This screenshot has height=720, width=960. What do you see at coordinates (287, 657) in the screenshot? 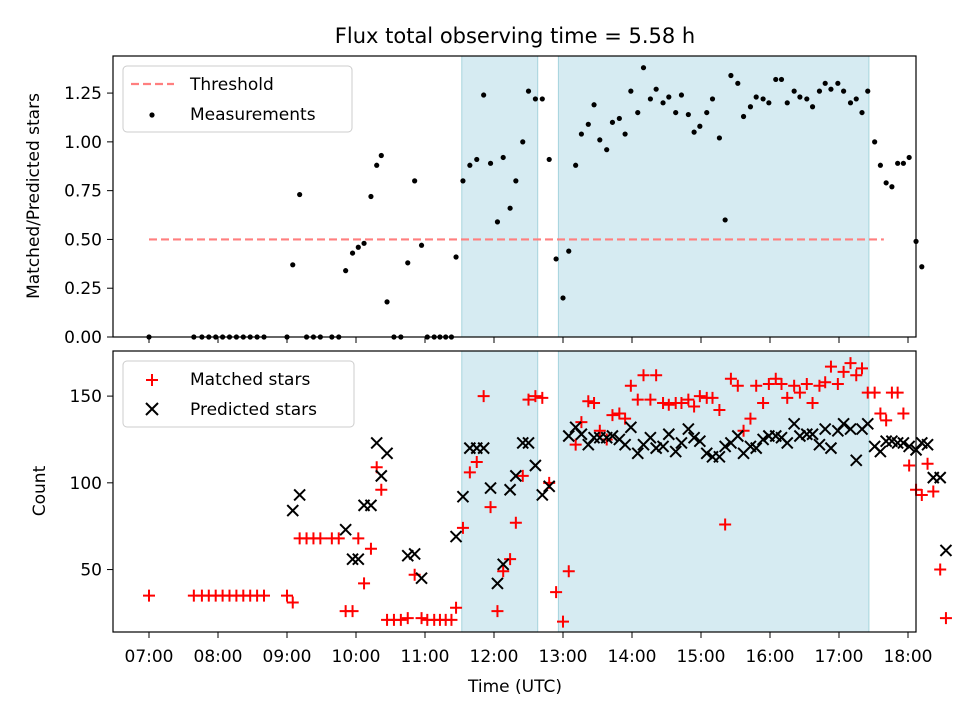
I see `x-tick-label: 09:00` at bounding box center [287, 657].